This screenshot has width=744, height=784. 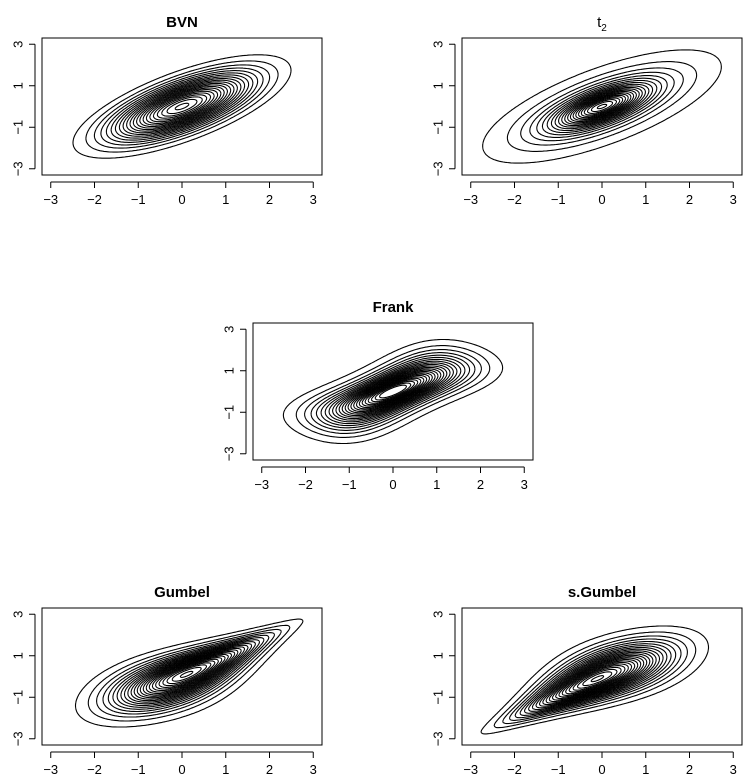 I want to click on x-tick-label: 0, so click(x=181, y=199).